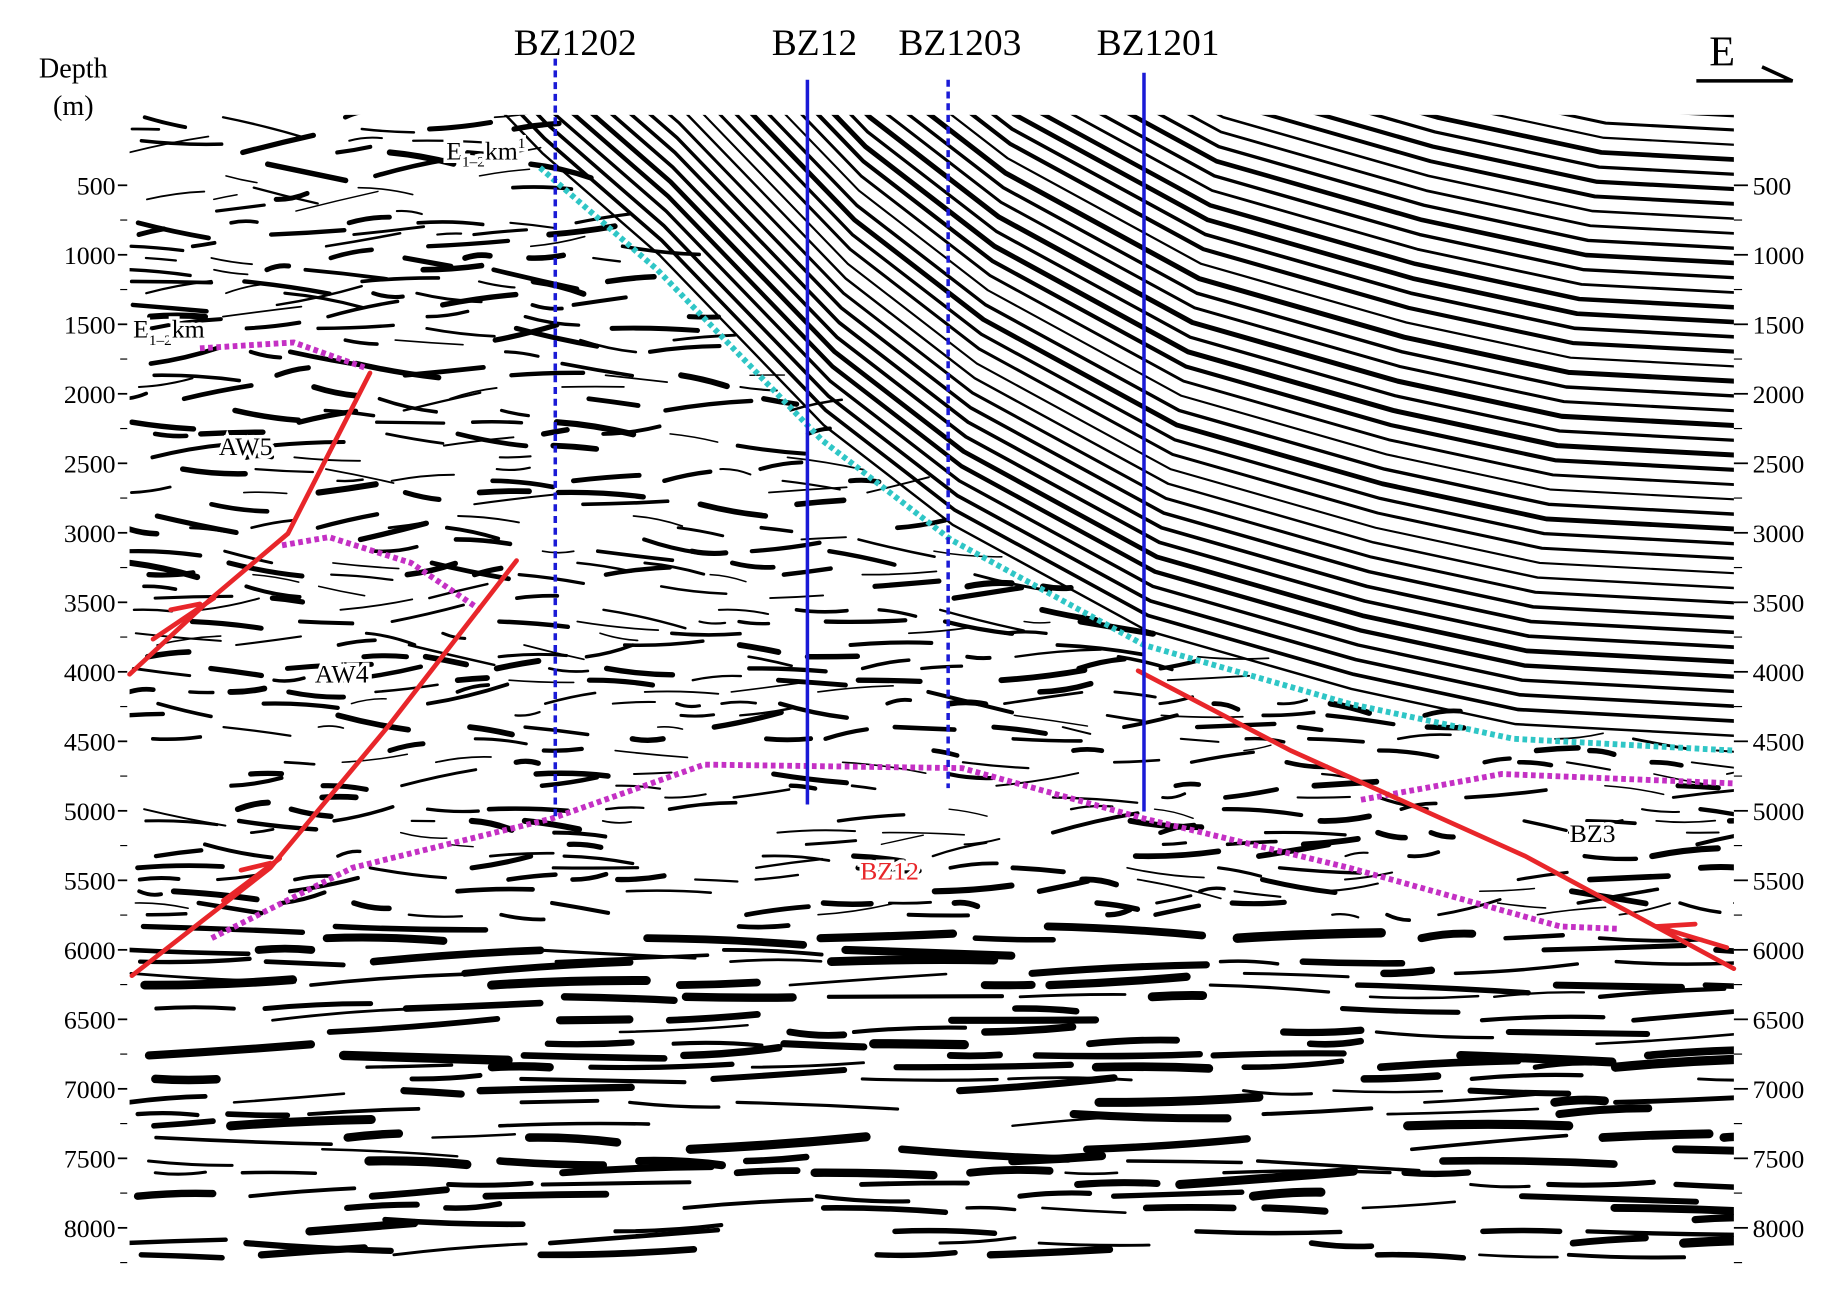  What do you see at coordinates (324, 768) in the screenshot?
I see `fault` at bounding box center [324, 768].